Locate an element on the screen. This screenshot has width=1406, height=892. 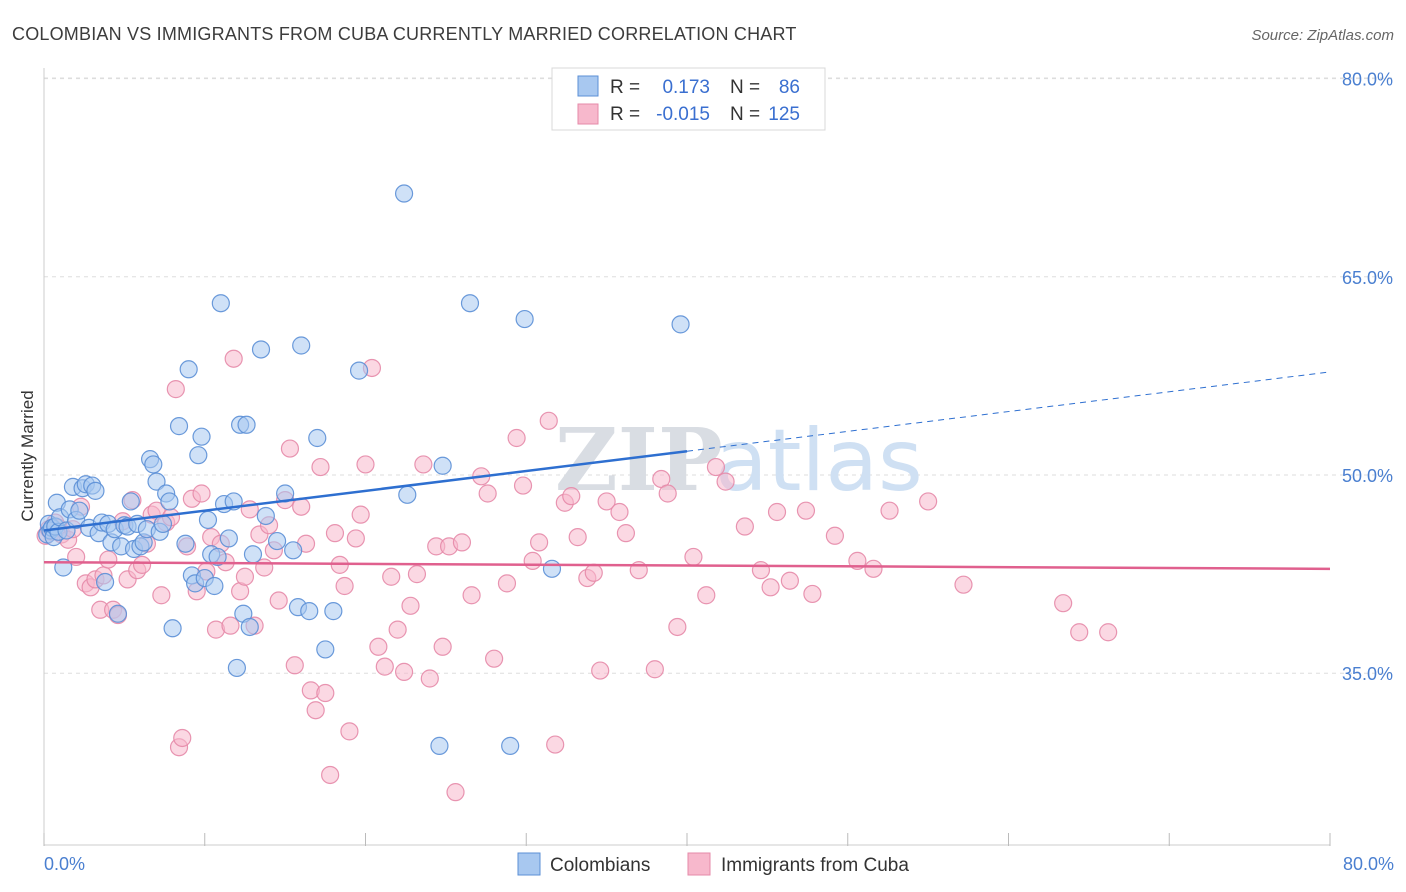
series-legend: Colombians Immigrants from Cuba is located at coordinates (713, 864).